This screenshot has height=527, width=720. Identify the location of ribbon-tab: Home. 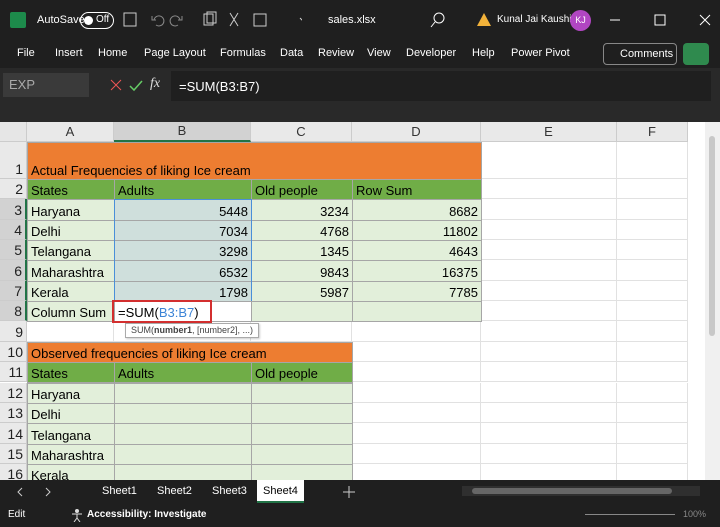
(113, 53).